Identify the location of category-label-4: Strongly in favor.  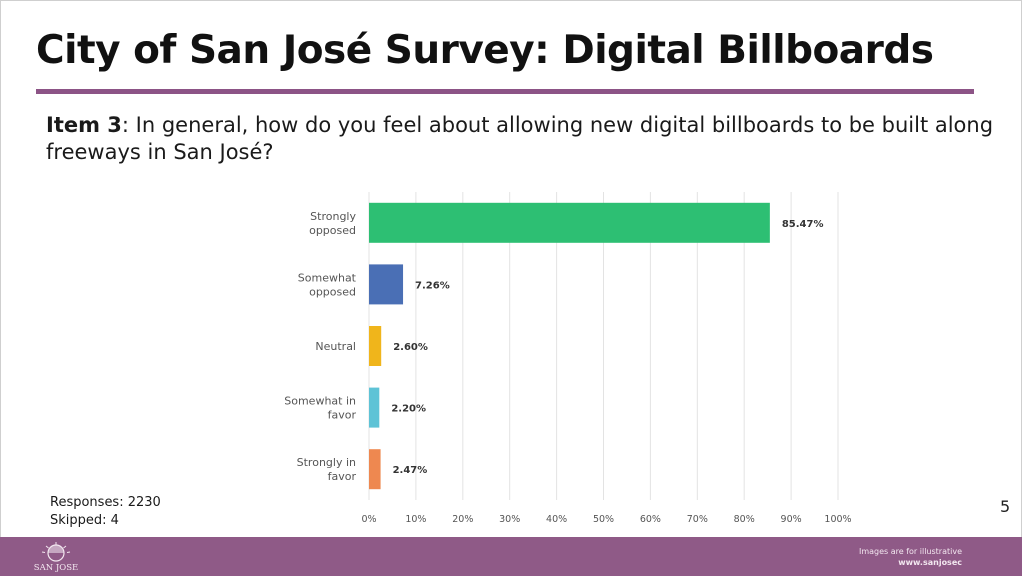
(327, 469).